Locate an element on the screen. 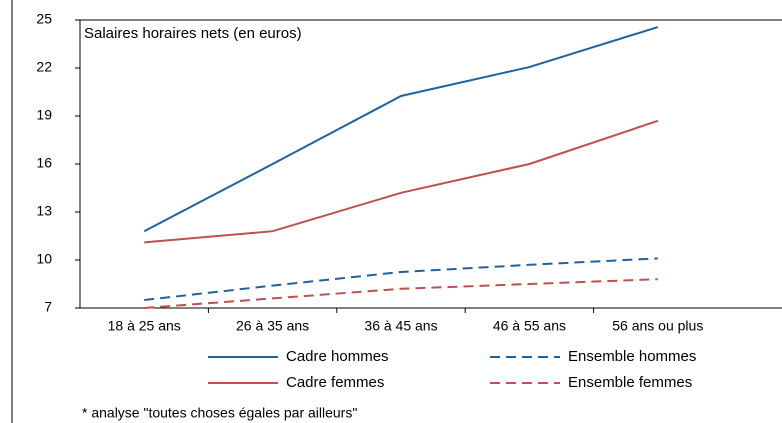 Image resolution: width=782 pixels, height=423 pixels. x-tick-label: 18 à 25 ans is located at coordinates (144, 326).